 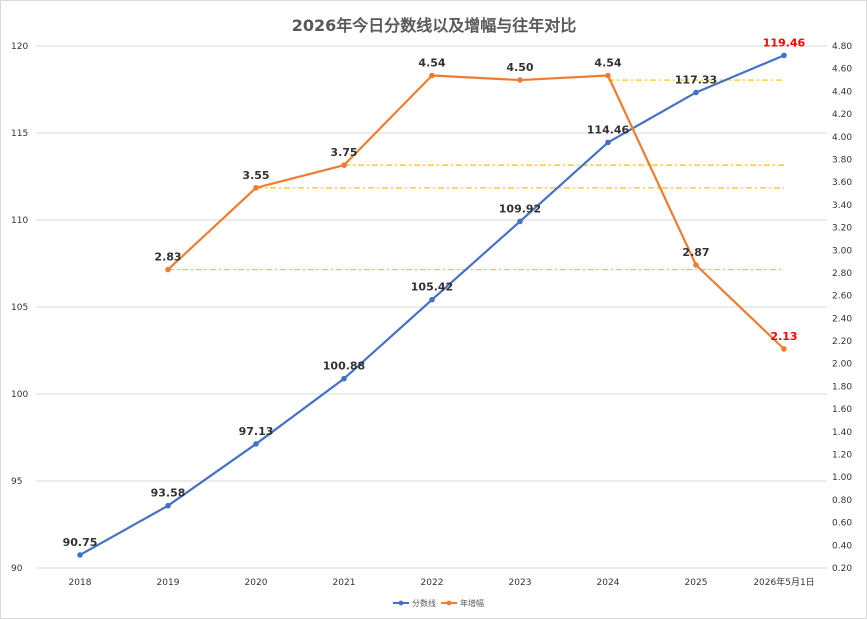 I want to click on data-label: 114.46, so click(x=608, y=129).